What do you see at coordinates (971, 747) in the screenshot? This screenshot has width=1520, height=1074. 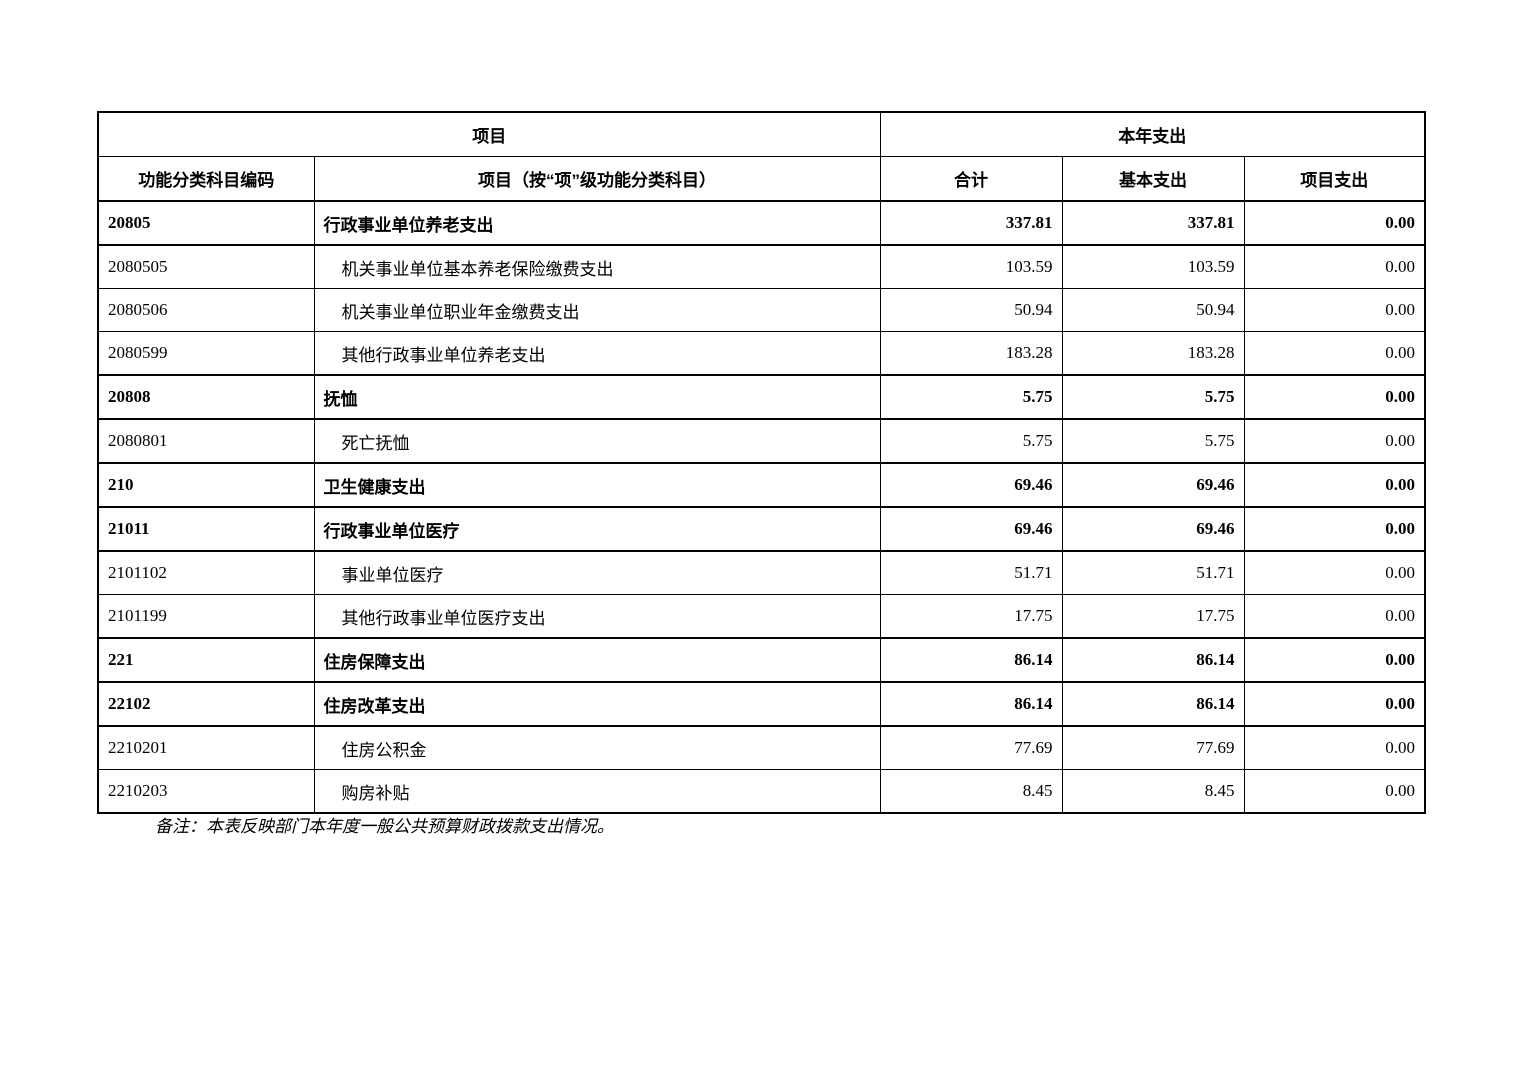 I see `row-total: 77.69` at bounding box center [971, 747].